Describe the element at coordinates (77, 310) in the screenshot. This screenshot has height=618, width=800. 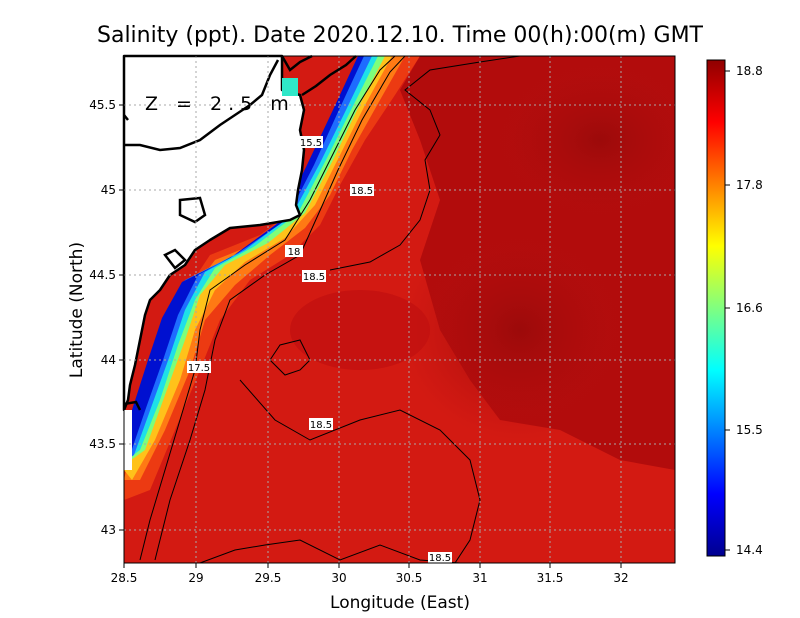
I see `y-axis-label: Latitude (North)` at that location.